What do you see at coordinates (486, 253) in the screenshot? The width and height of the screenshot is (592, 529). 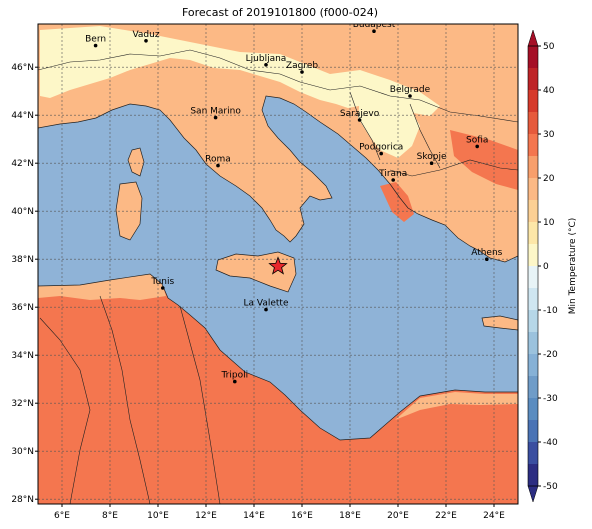 I see `city-label: Athens` at bounding box center [486, 253].